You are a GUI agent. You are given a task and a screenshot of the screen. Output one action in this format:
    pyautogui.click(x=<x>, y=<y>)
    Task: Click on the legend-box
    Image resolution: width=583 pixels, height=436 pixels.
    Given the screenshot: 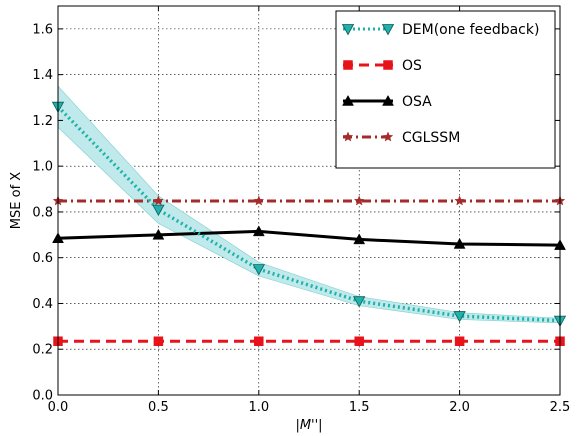 What is the action you would take?
    pyautogui.click(x=445, y=89)
    